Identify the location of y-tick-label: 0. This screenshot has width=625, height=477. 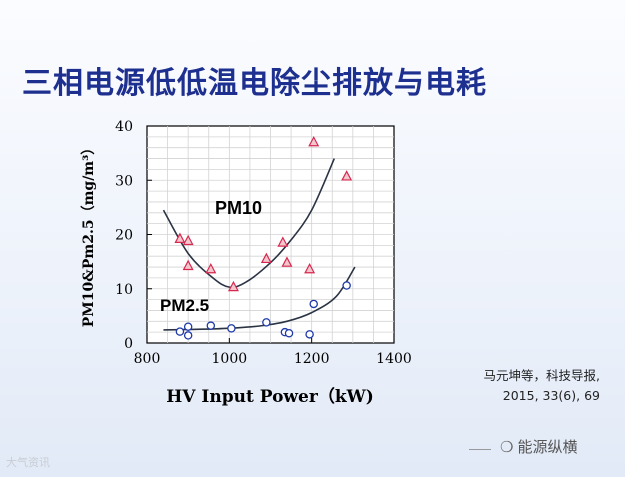
(128, 344).